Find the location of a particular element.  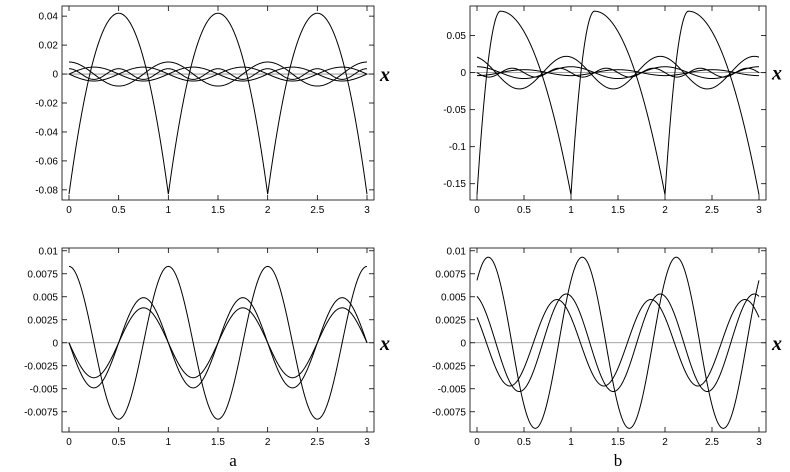

caption-b: b is located at coordinates (618, 460).